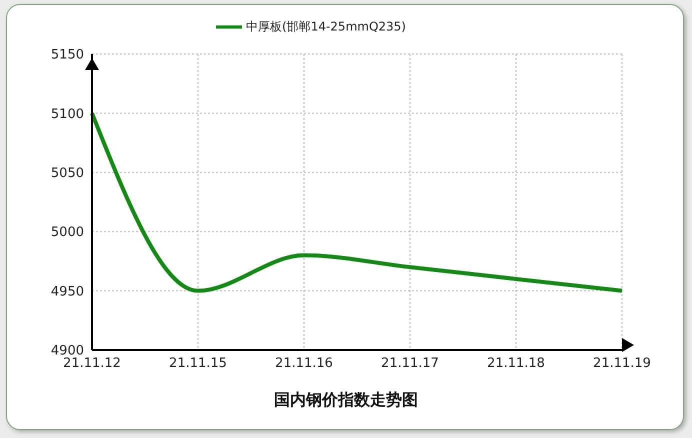 The image size is (692, 438). I want to click on legend-label: 中厚板(邯郸14-25mmQ235), so click(326, 26).